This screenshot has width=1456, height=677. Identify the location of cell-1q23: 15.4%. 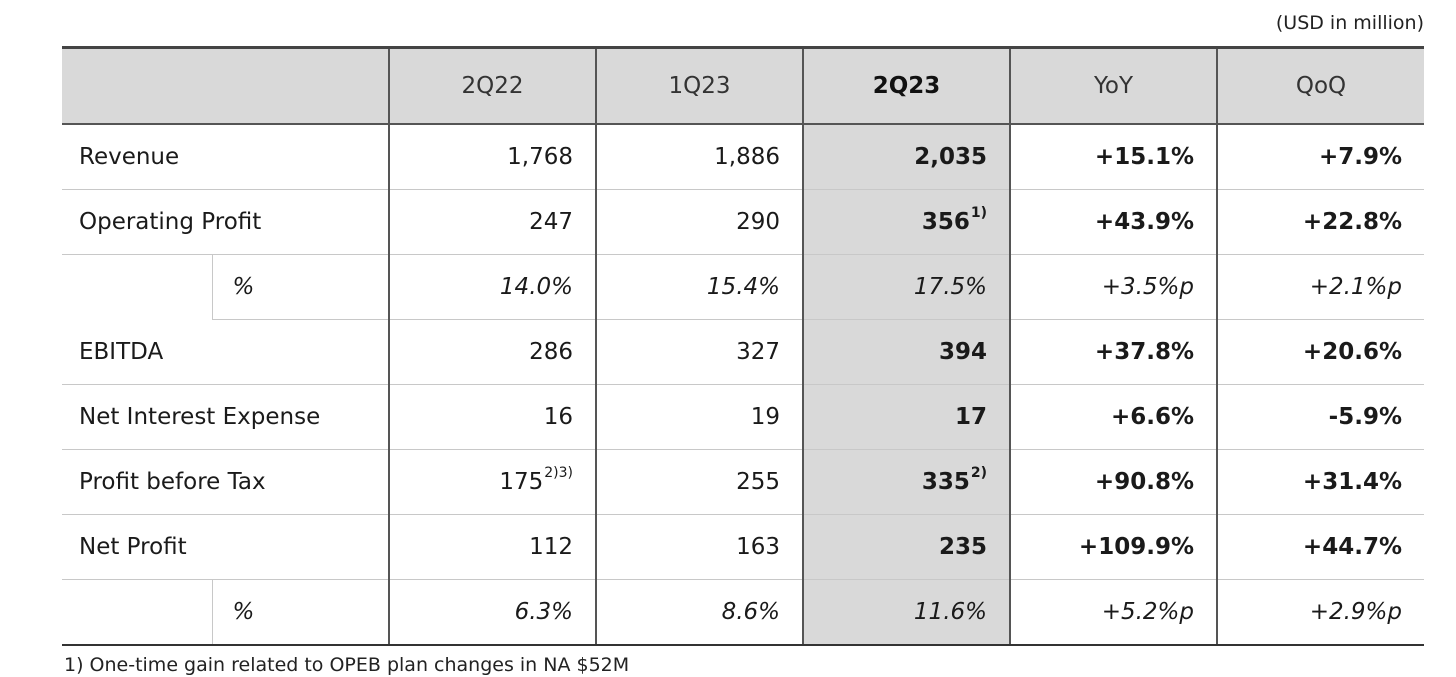
(699, 287).